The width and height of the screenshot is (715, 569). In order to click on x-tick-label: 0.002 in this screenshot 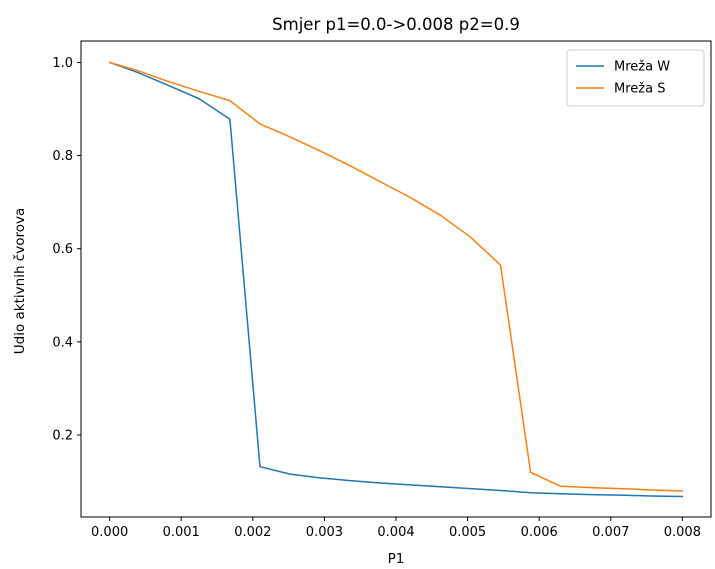, I will do `click(252, 532)`.